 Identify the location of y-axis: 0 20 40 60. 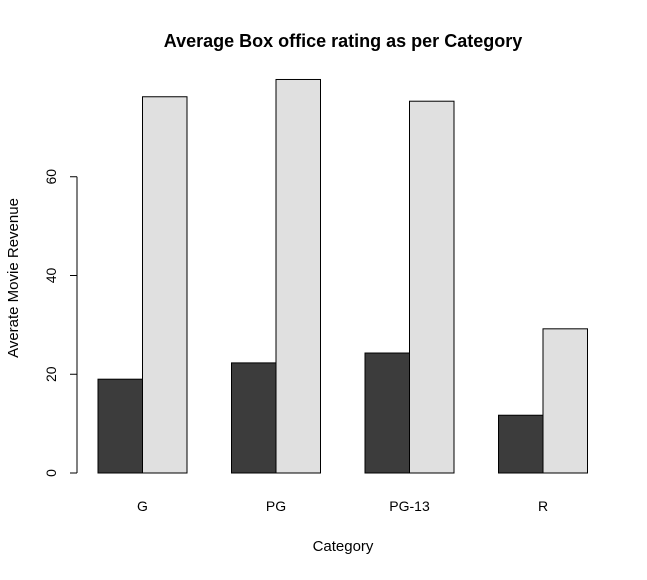
(60, 323).